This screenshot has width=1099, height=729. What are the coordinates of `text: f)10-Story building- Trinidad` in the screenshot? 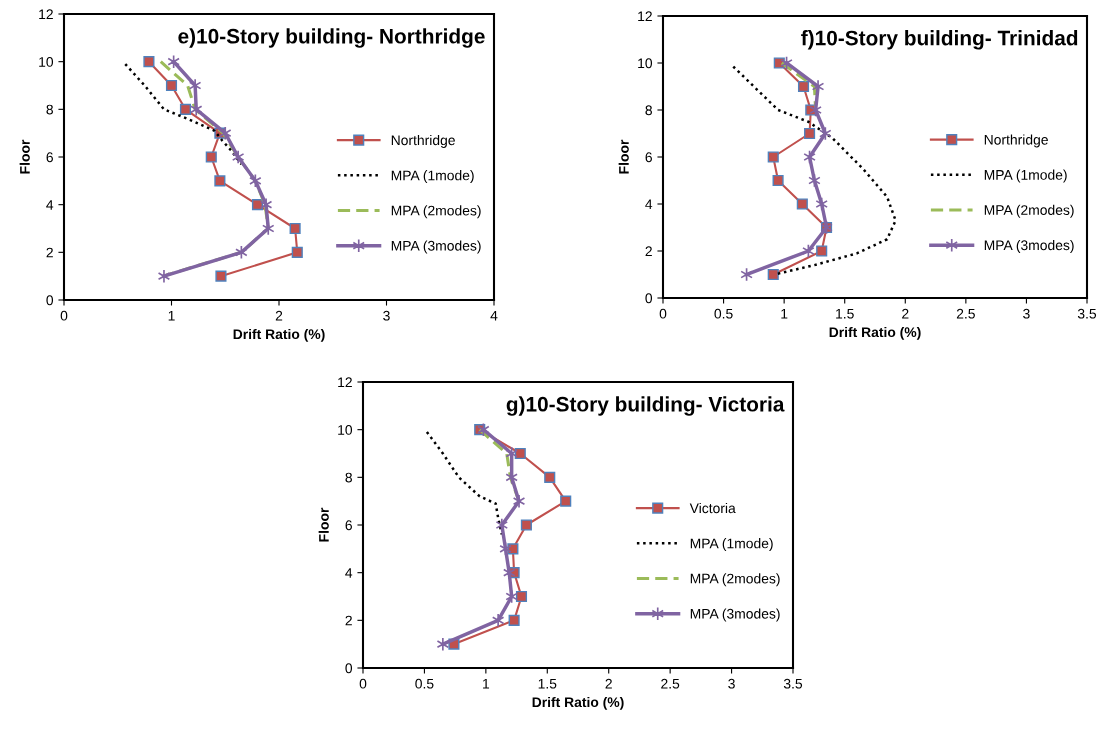 It's located at (939, 40).